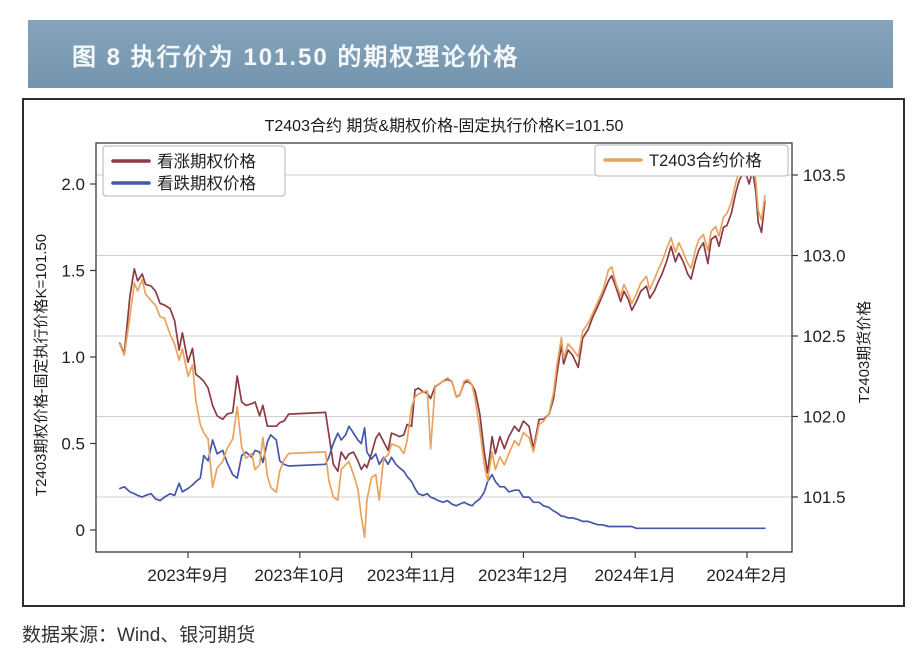 The width and height of the screenshot is (921, 660). I want to click on left-axis-tick-label: 1.0, so click(73, 357).